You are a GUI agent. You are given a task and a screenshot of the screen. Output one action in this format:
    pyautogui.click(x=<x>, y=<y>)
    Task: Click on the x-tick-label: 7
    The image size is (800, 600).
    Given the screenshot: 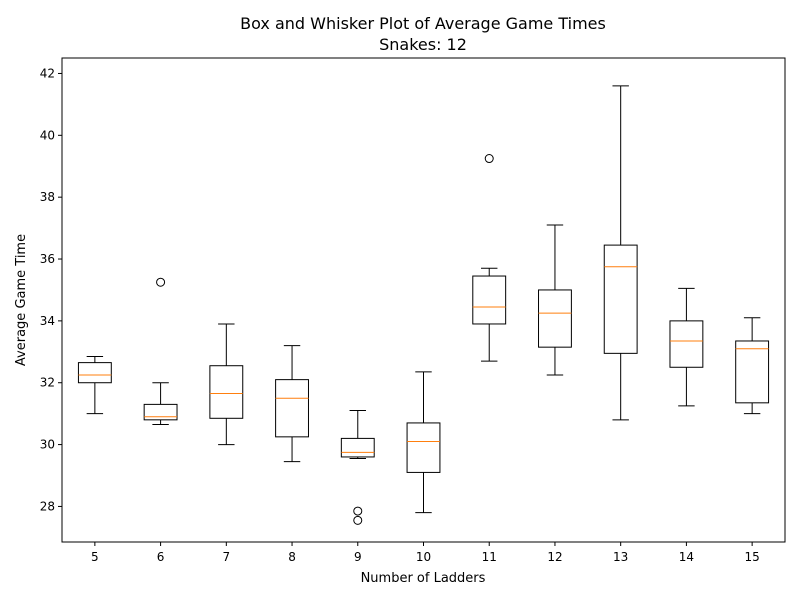 What is the action you would take?
    pyautogui.click(x=226, y=557)
    